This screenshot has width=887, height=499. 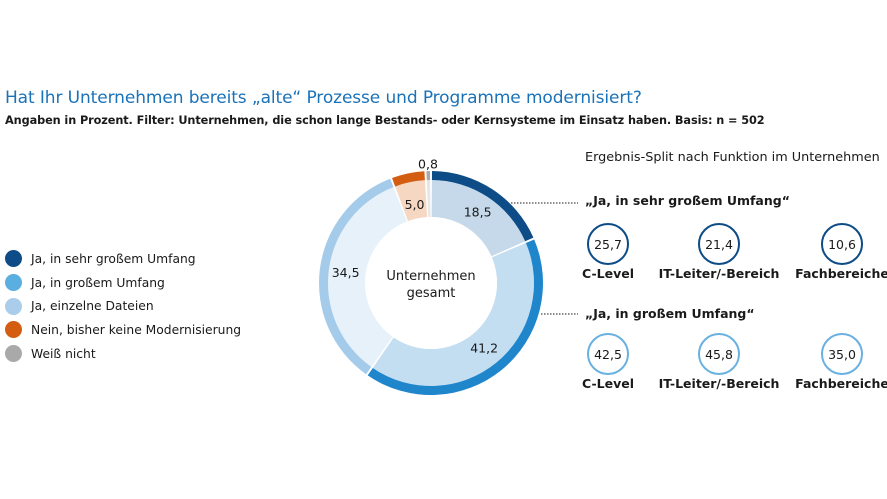 What do you see at coordinates (63, 353) in the screenshot?
I see `legend-label: Weiß nicht` at bounding box center [63, 353].